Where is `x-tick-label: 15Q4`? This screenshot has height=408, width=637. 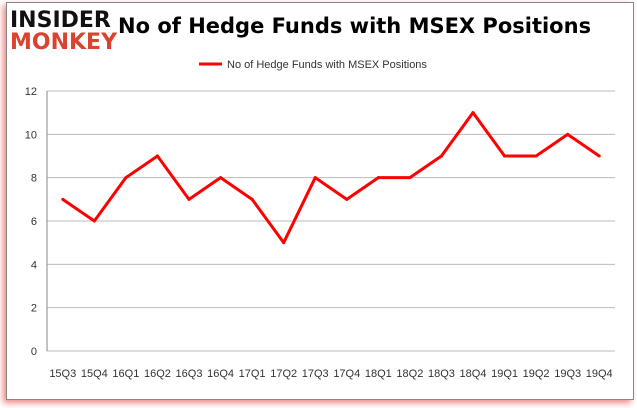
x-tick-label: 15Q4 is located at coordinates (94, 374).